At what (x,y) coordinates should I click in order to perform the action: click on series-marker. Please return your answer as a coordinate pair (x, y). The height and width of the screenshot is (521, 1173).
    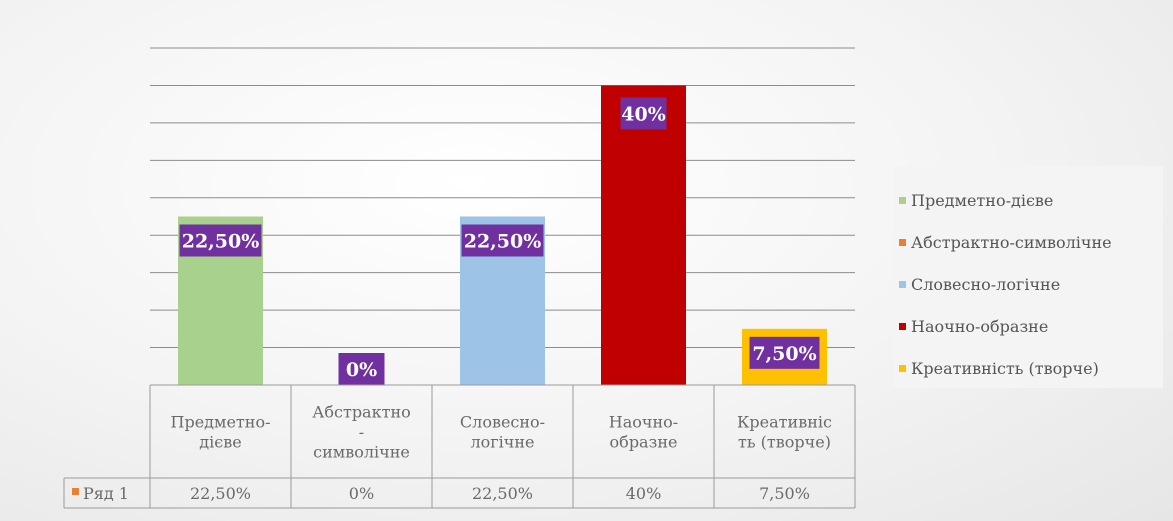
    Looking at the image, I should click on (75, 491).